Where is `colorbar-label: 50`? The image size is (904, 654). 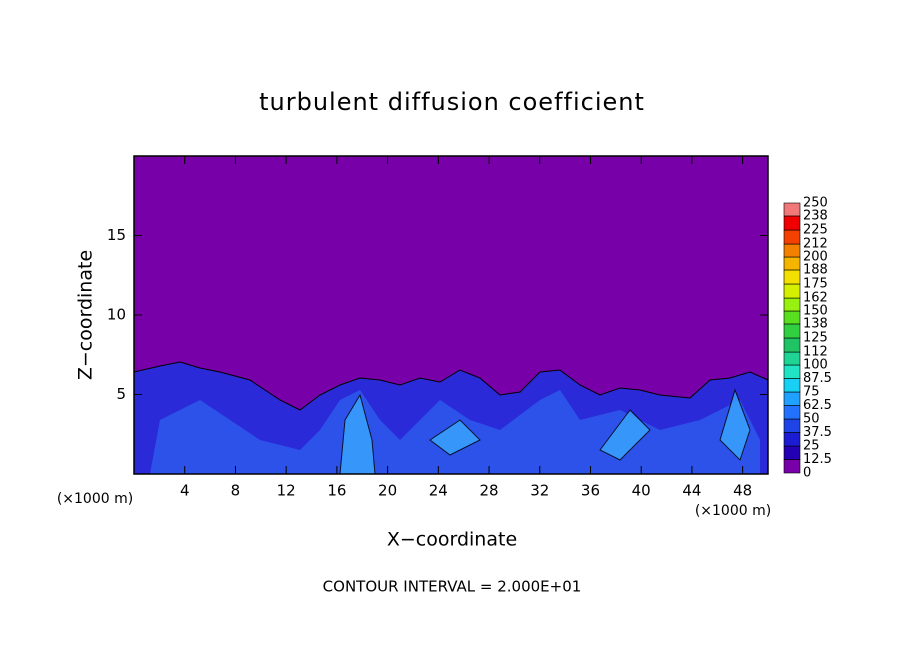 colorbar-label: 50 is located at coordinates (811, 419).